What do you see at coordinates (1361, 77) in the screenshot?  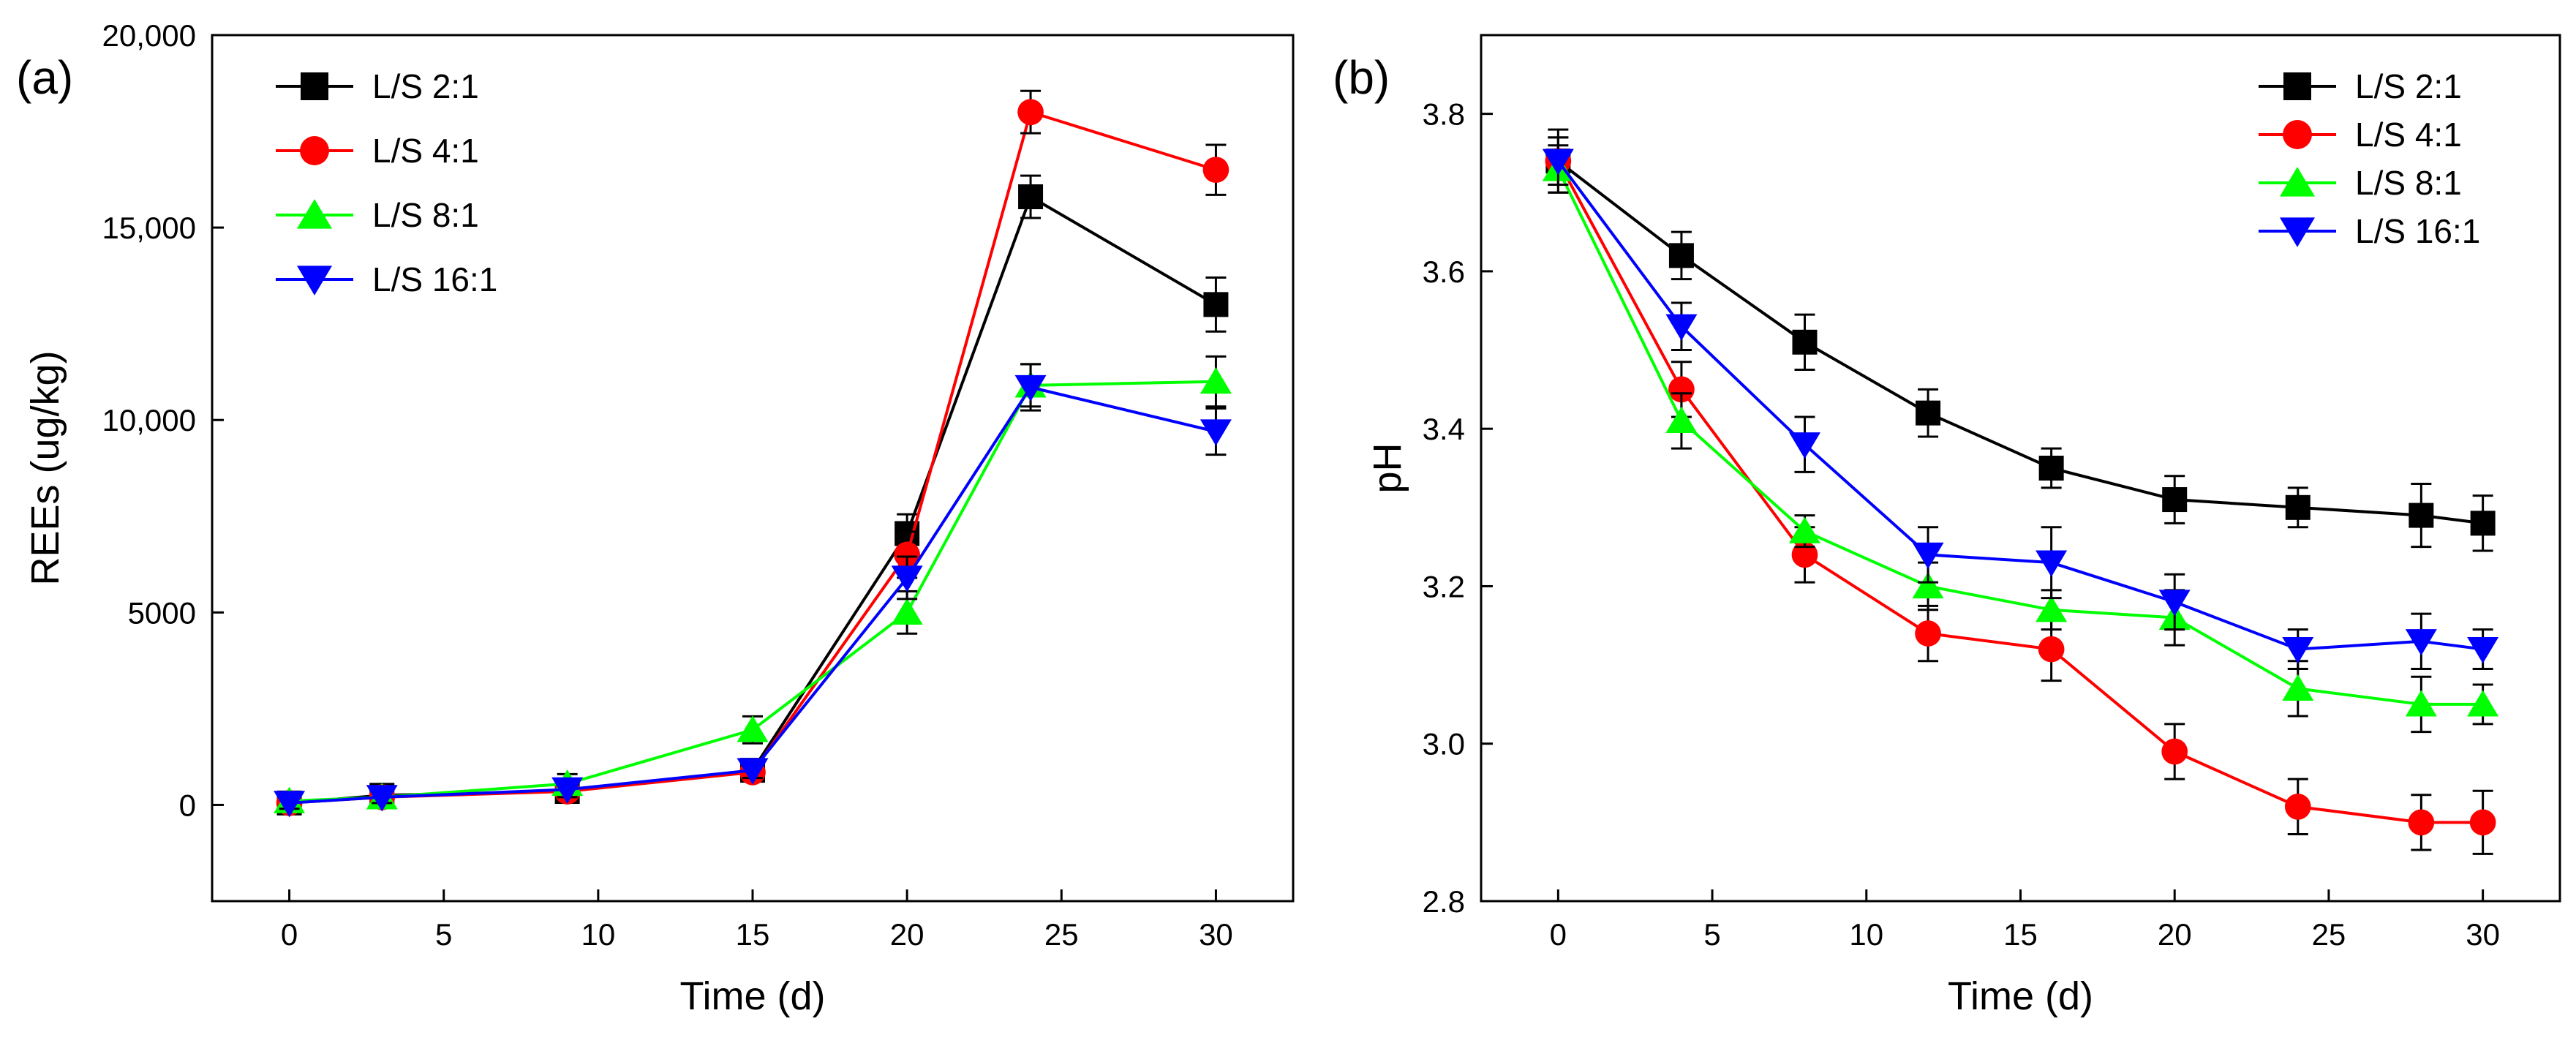 I see `panel-b-panel-label: (b)` at bounding box center [1361, 77].